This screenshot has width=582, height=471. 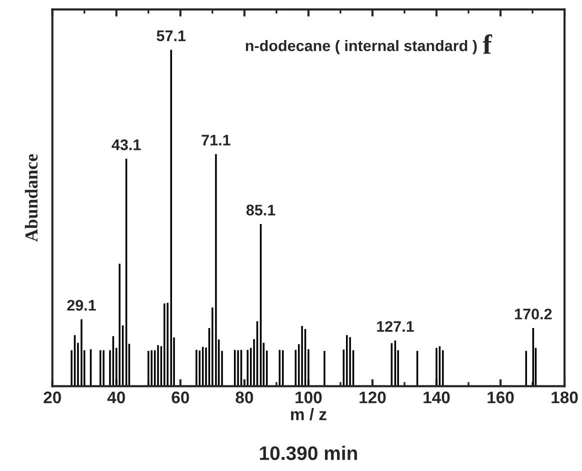 I want to click on x-tick-label: 160, so click(x=501, y=398).